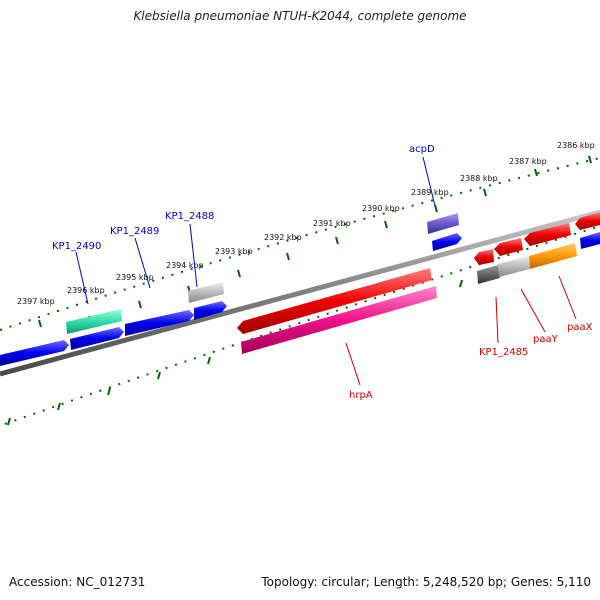 The image size is (600, 600). What do you see at coordinates (334, 301) in the screenshot?
I see `gene-hrpA` at bounding box center [334, 301].